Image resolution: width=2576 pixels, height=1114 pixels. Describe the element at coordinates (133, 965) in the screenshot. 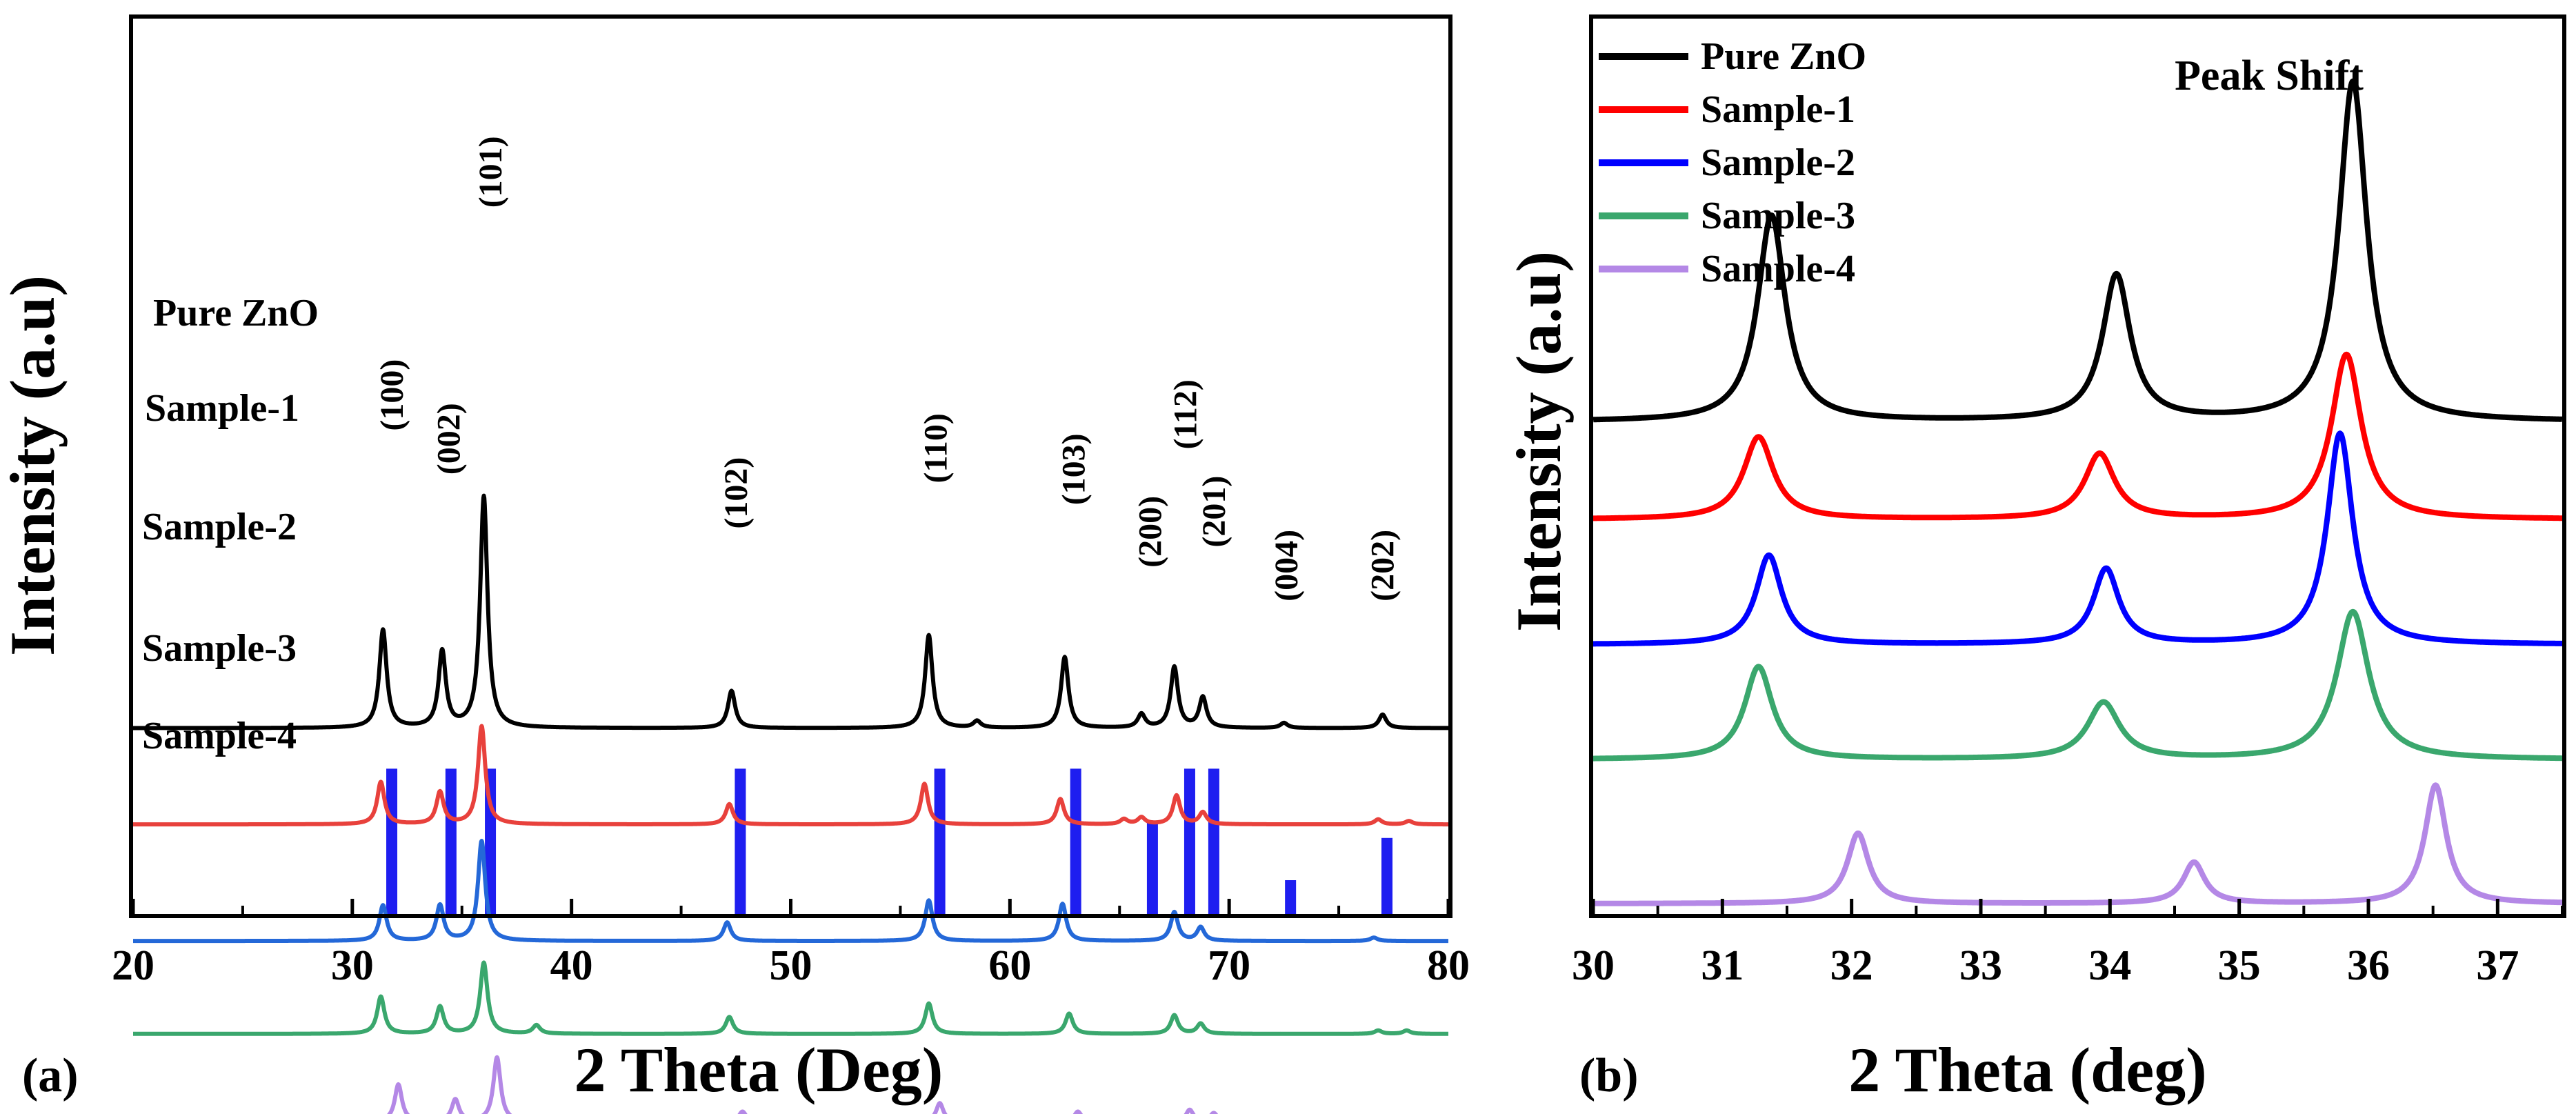

I see `x-tick-label: 20` at that location.